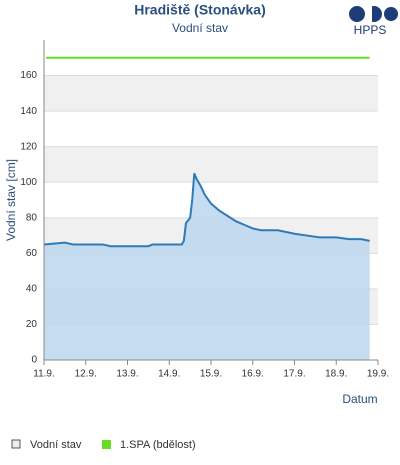  Describe the element at coordinates (200, 28) in the screenshot. I see `chart-subtitle: Vodní stav` at that location.